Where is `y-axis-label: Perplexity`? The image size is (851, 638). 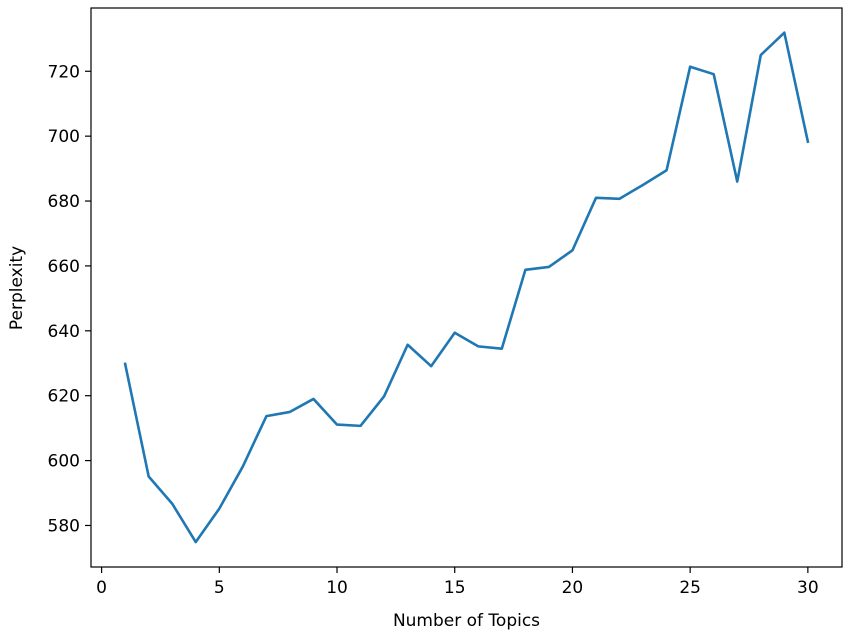 y-axis-label: Perplexity is located at coordinates (17, 288).